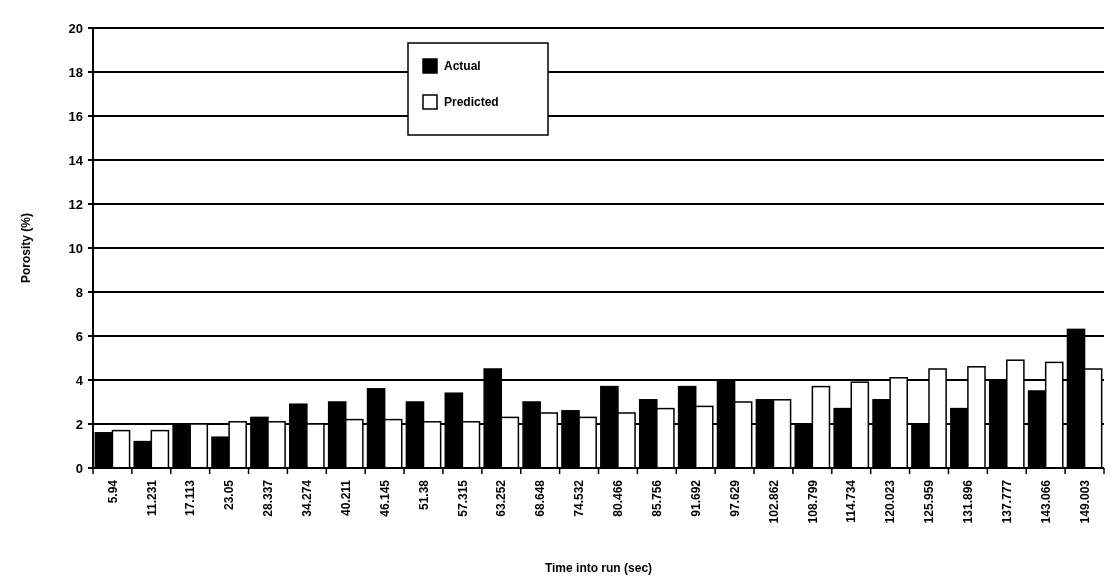 This screenshot has width=1118, height=583. What do you see at coordinates (384, 498) in the screenshot?
I see `x-tick-label: 46.145` at bounding box center [384, 498].